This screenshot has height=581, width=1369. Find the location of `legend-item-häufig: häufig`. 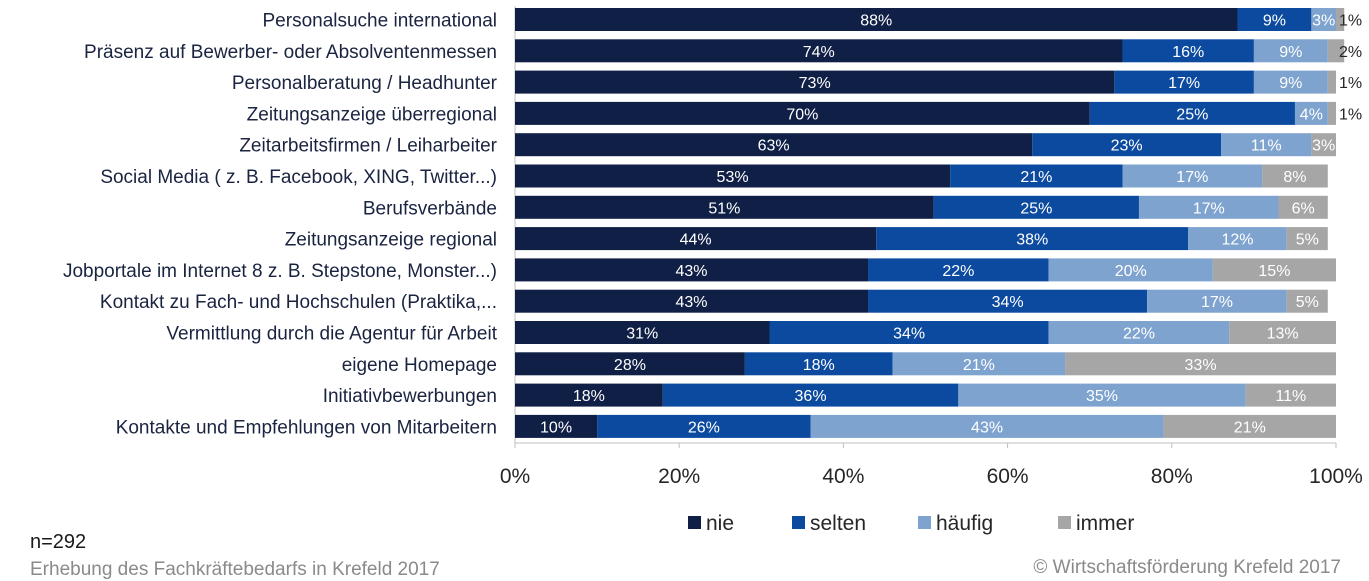

legend-item-häufig: häufig is located at coordinates (955, 523).